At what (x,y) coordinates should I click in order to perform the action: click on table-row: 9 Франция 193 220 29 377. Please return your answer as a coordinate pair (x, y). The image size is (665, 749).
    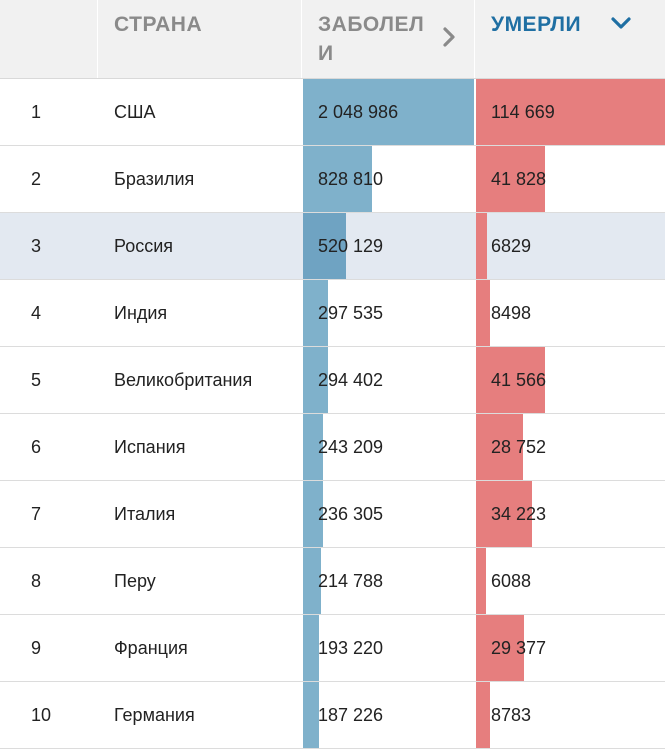
    Looking at the image, I should click on (332, 648).